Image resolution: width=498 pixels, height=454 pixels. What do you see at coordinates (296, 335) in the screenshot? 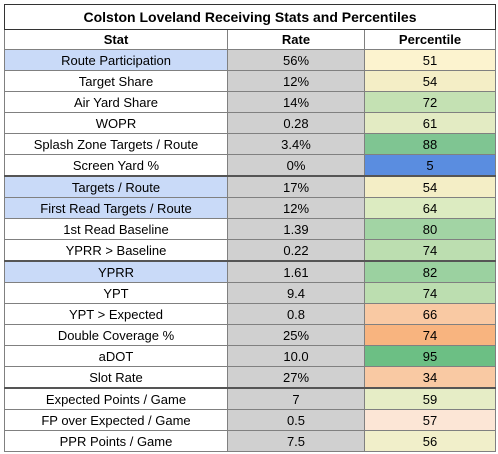
I see `rate-cell: 25%` at bounding box center [296, 335].